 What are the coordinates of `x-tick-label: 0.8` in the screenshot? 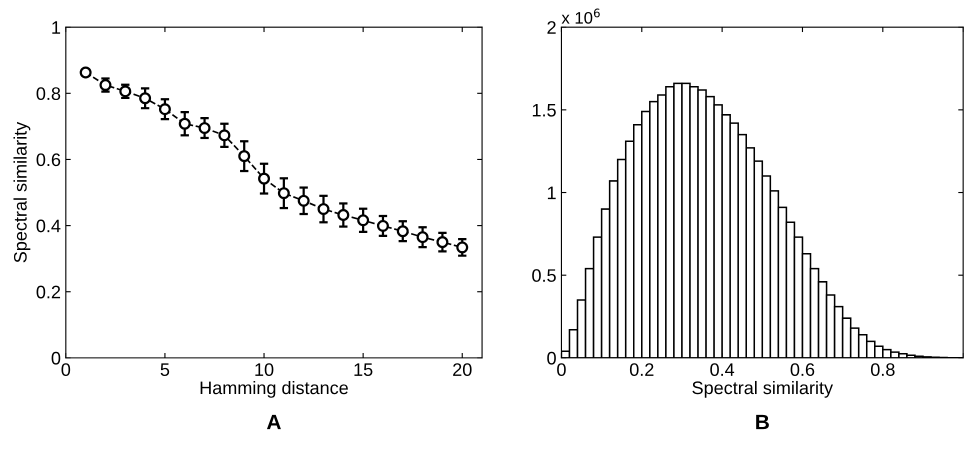 It's located at (882, 369).